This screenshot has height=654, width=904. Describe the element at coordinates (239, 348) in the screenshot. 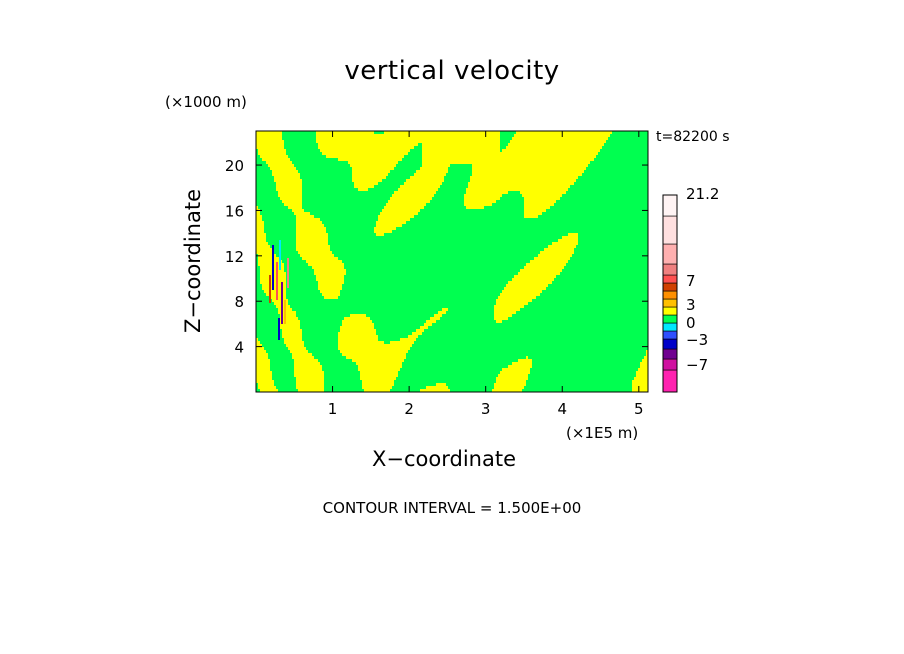

I see `y-tick-label: 4` at that location.